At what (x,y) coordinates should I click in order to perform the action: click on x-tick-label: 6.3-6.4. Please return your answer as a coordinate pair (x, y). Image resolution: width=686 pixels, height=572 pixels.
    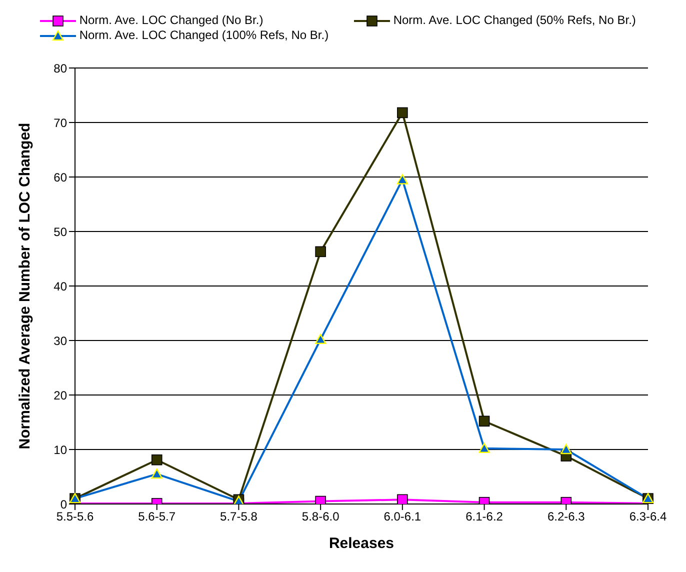
    Looking at the image, I should click on (648, 517).